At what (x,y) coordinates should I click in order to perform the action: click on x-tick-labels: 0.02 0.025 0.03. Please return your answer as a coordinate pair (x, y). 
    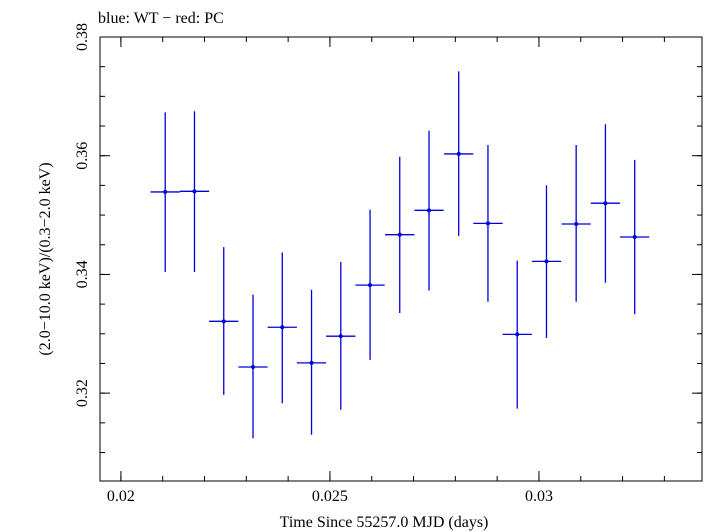
    Looking at the image, I should click on (330, 496).